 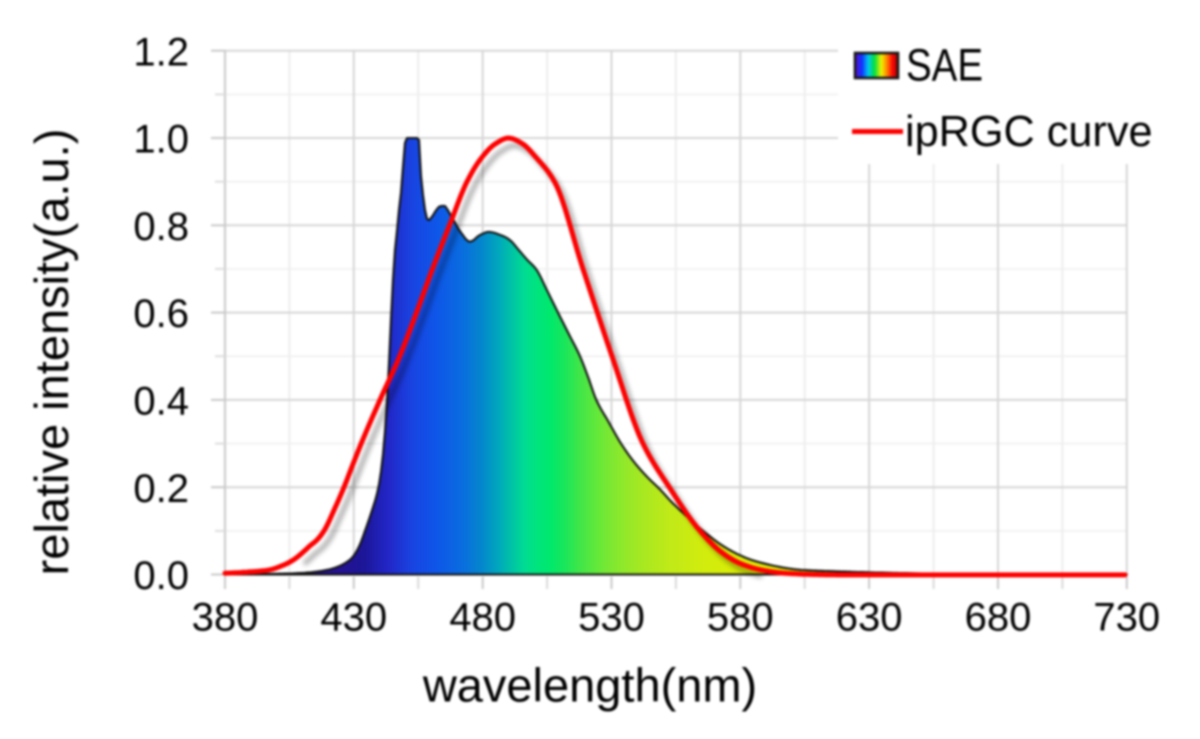 I want to click on svg-text: SAE, so click(x=944, y=65).